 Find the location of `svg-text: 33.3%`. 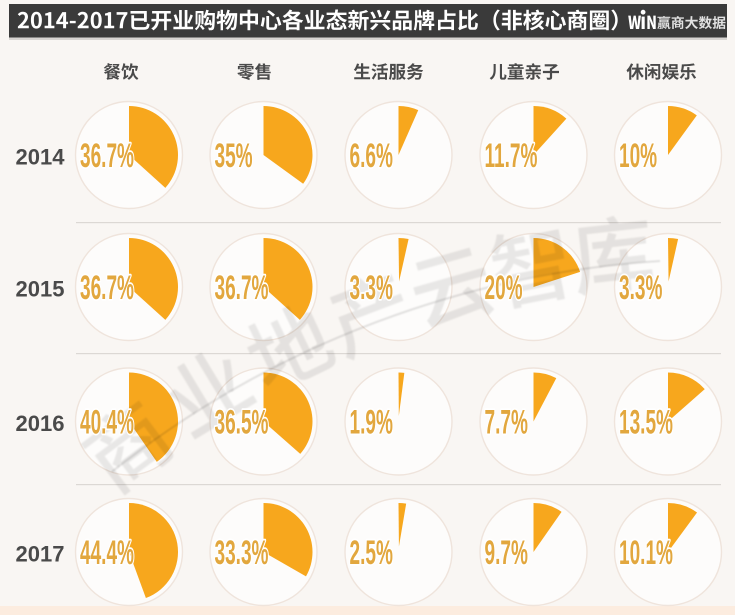

svg-text: 33.3% is located at coordinates (242, 552).